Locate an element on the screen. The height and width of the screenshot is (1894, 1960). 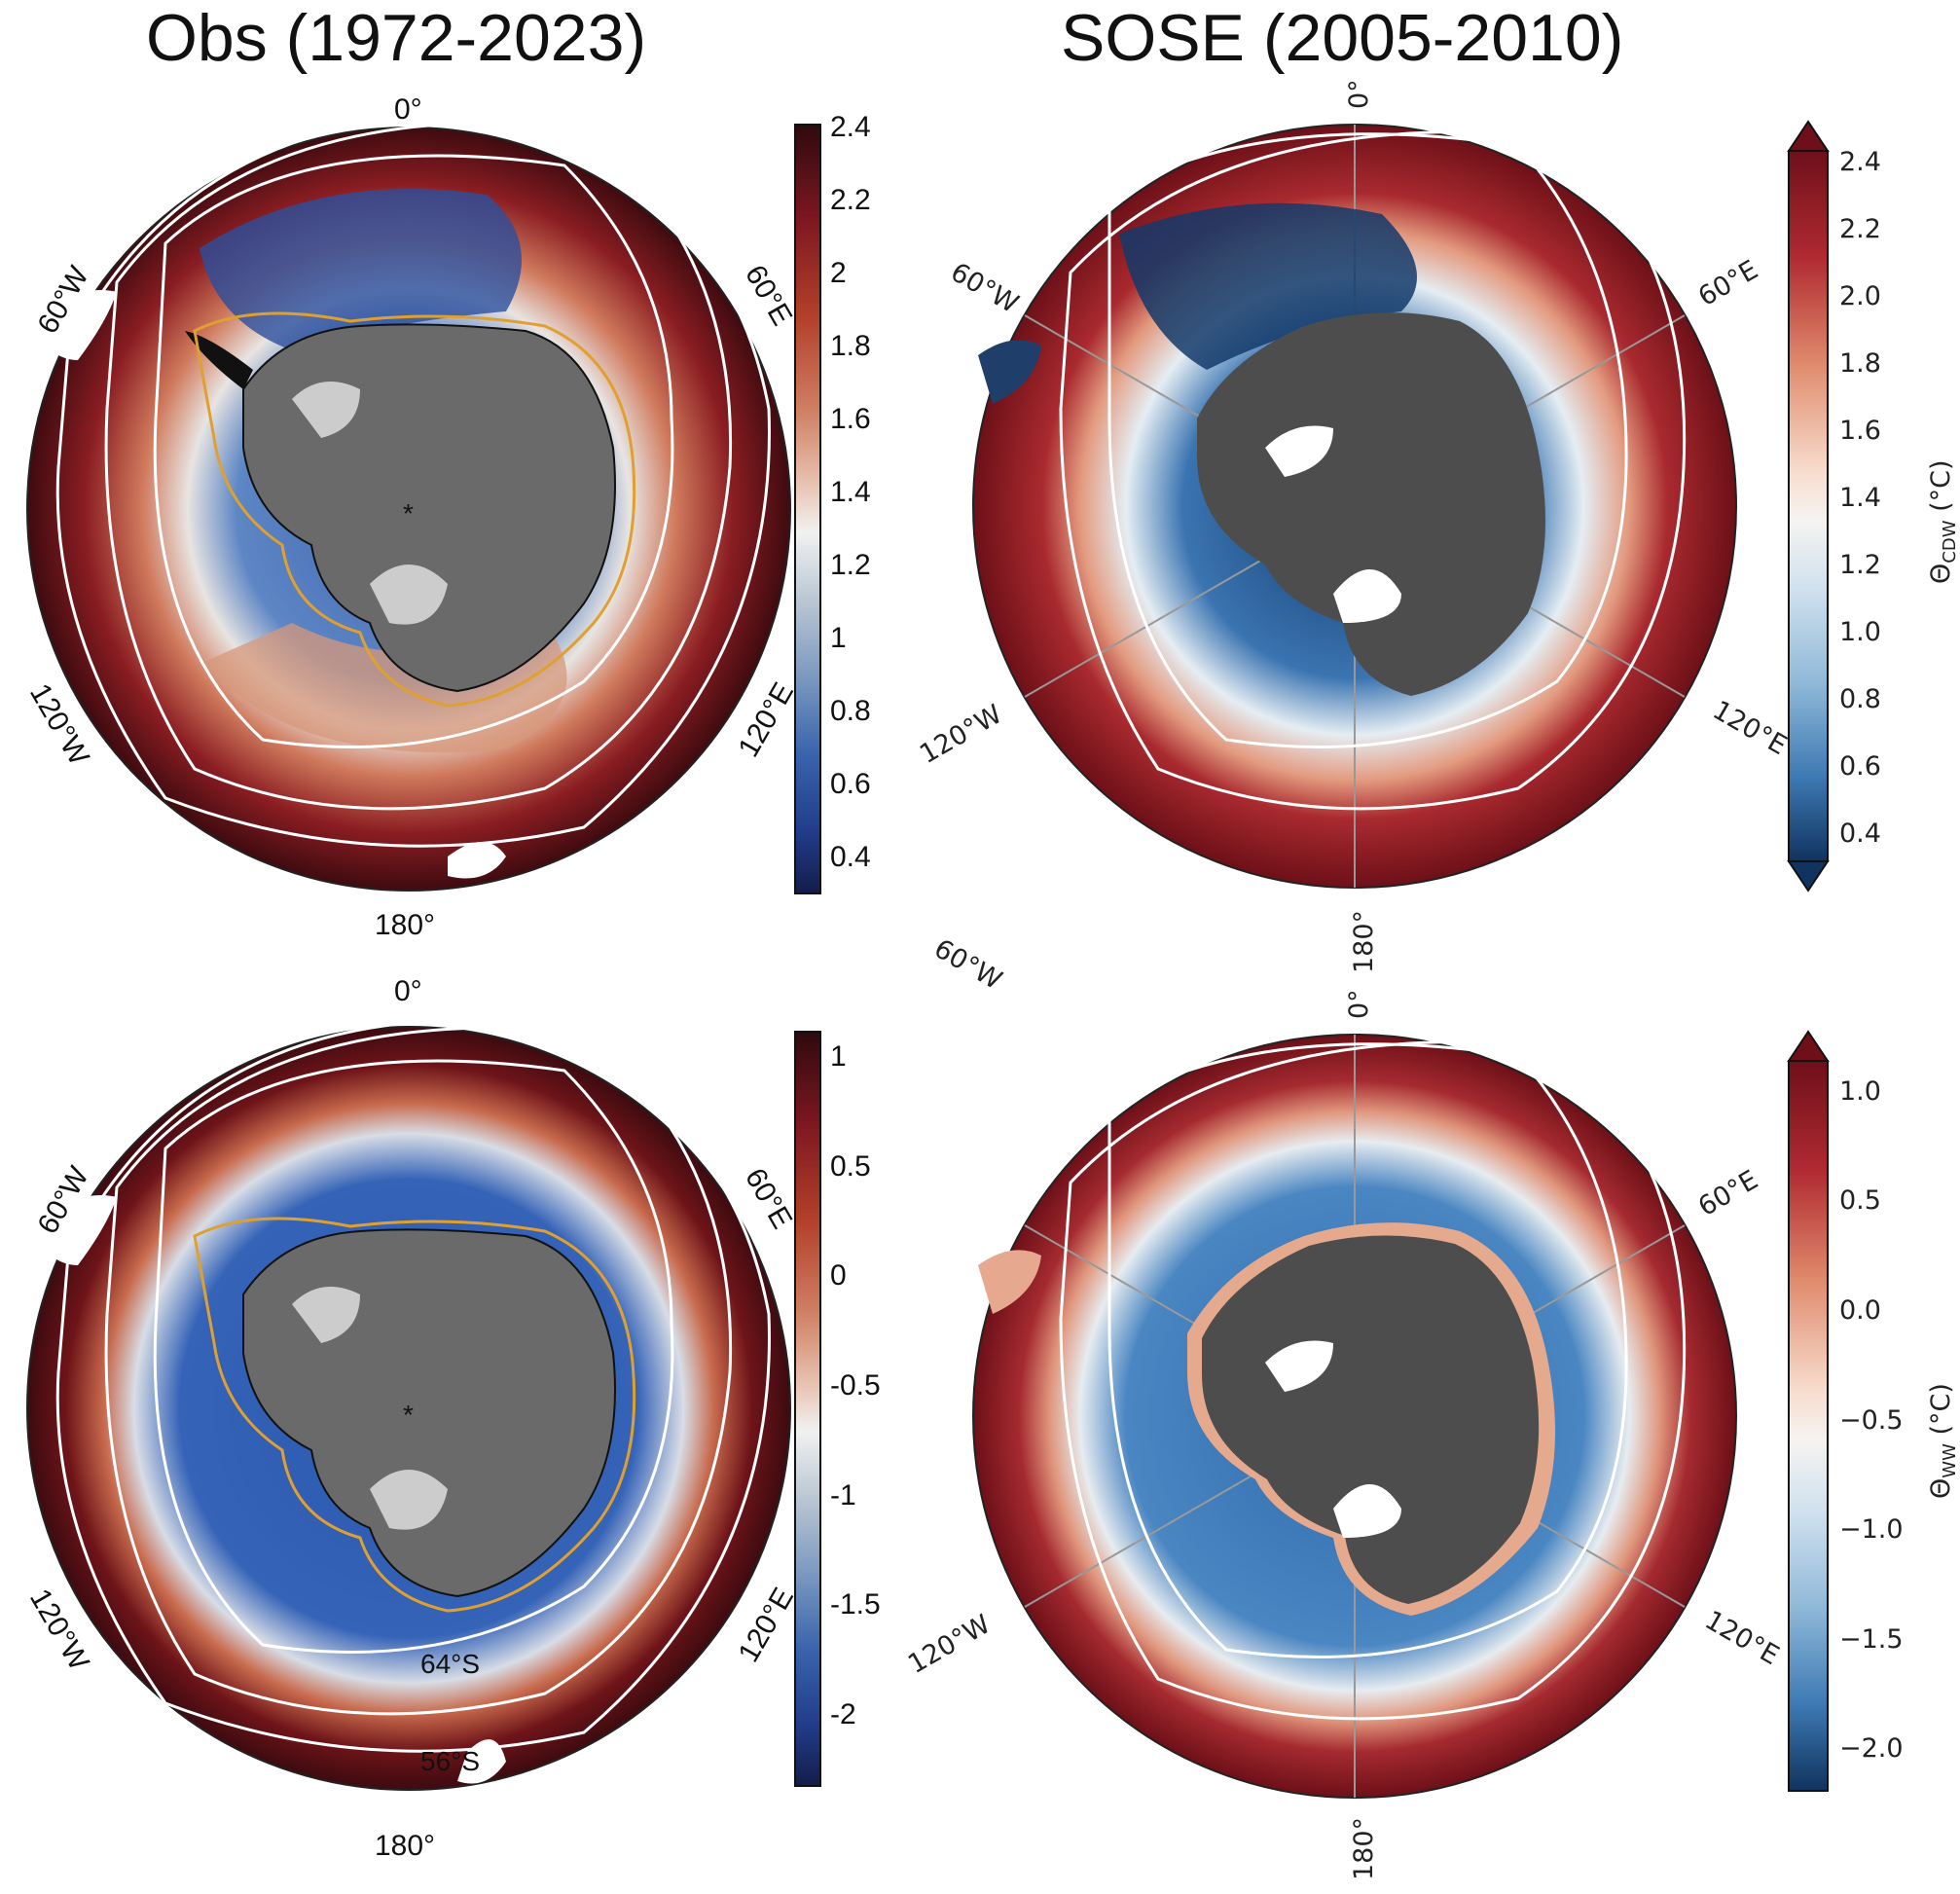
title-right: SOSE (2005-2010) is located at coordinates (1343, 38).